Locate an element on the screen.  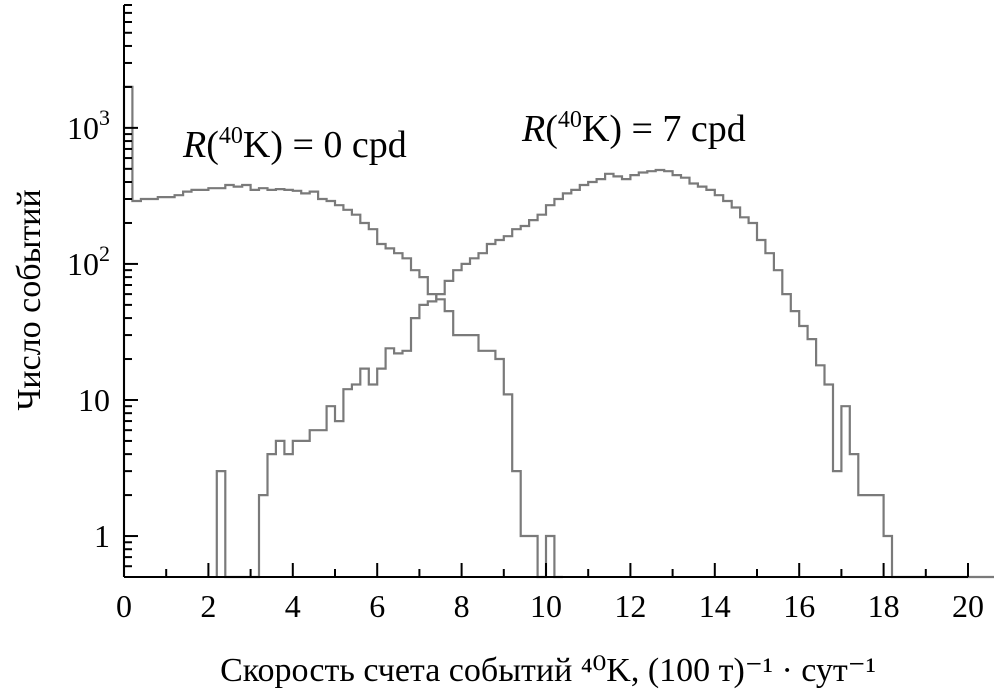
x-tick-label: 4 is located at coordinates (293, 606).